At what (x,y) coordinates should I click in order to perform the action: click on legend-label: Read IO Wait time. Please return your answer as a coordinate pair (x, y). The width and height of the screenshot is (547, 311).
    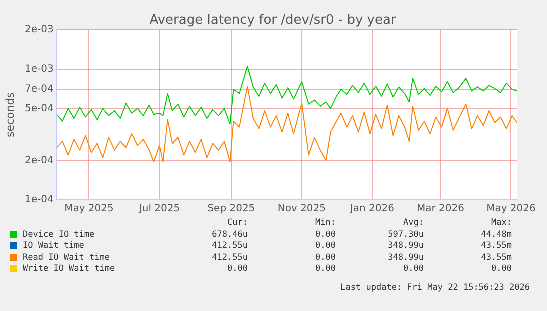
    Looking at the image, I should click on (66, 258).